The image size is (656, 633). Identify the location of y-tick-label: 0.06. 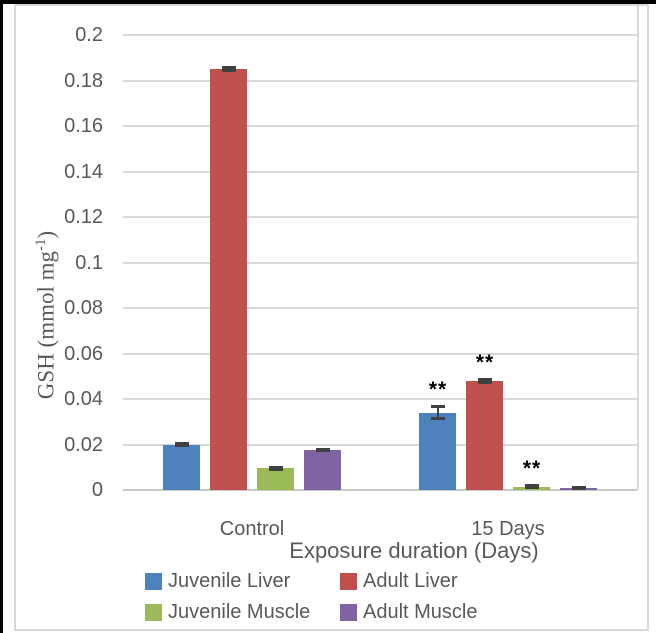
(83, 353).